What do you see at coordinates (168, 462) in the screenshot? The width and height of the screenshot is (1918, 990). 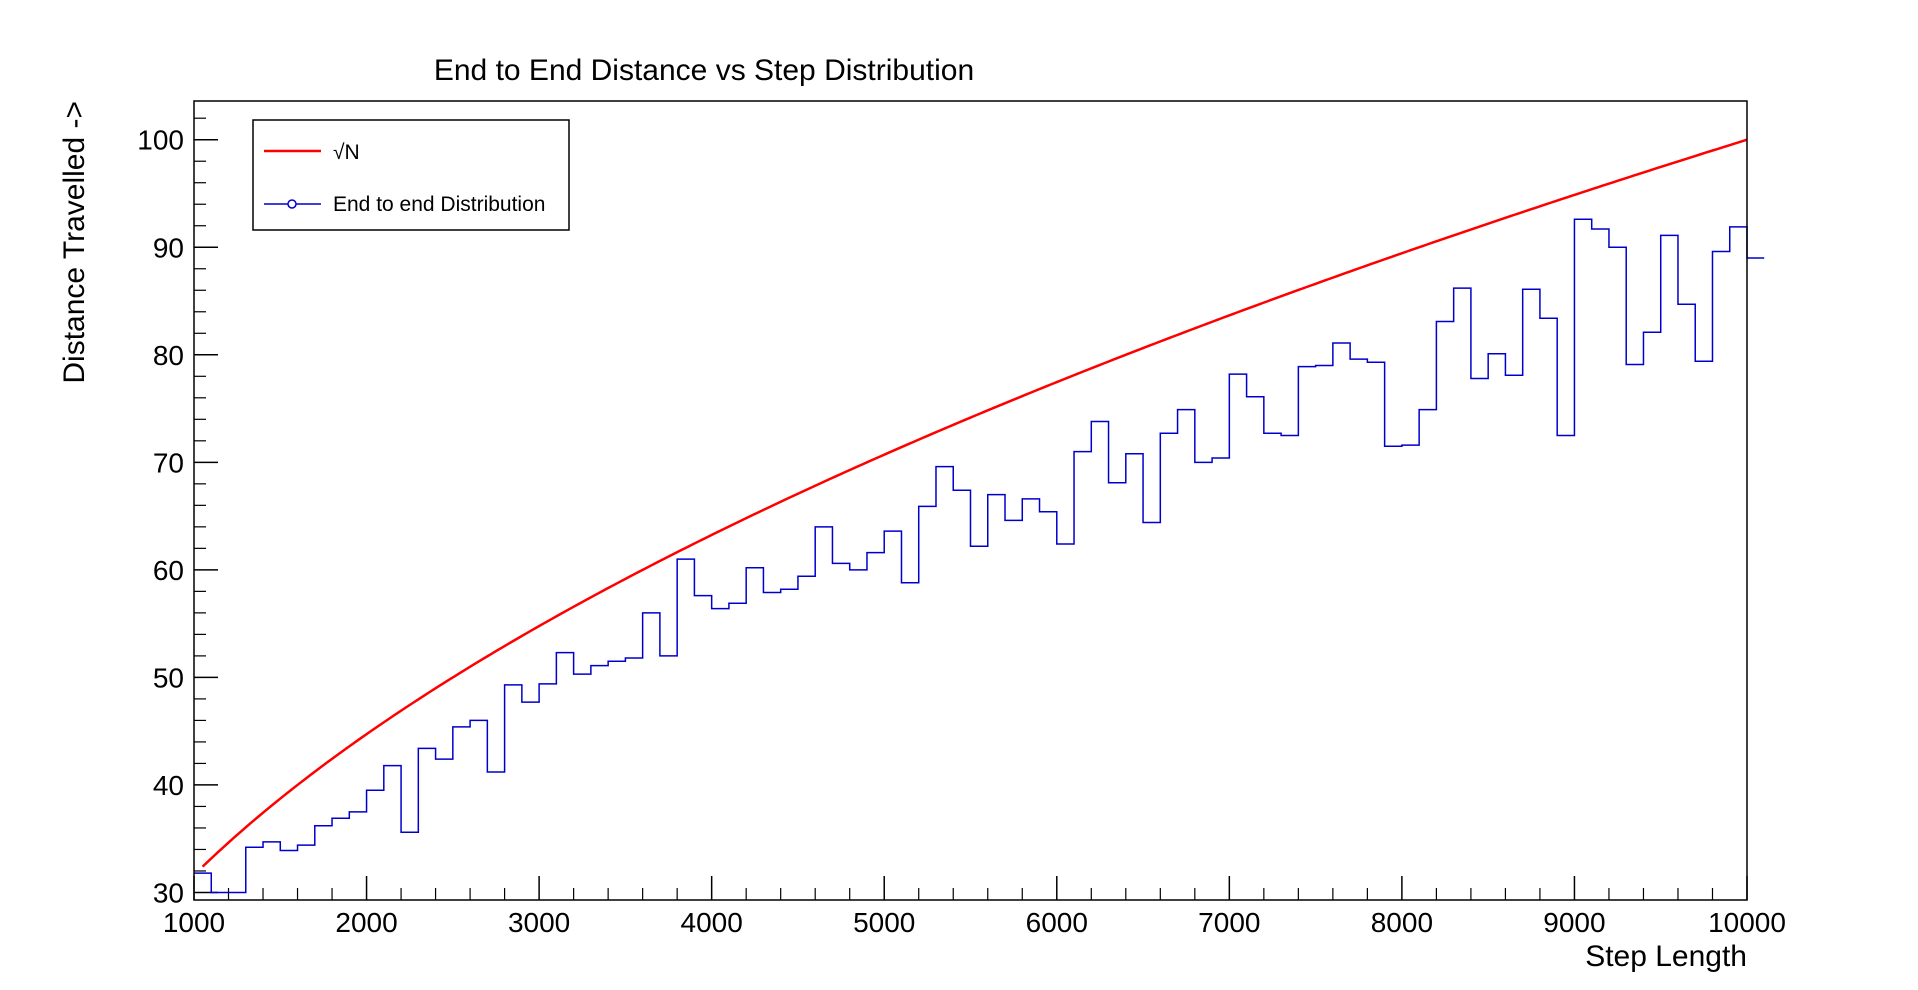 I see `y-tick-label: 70` at bounding box center [168, 462].